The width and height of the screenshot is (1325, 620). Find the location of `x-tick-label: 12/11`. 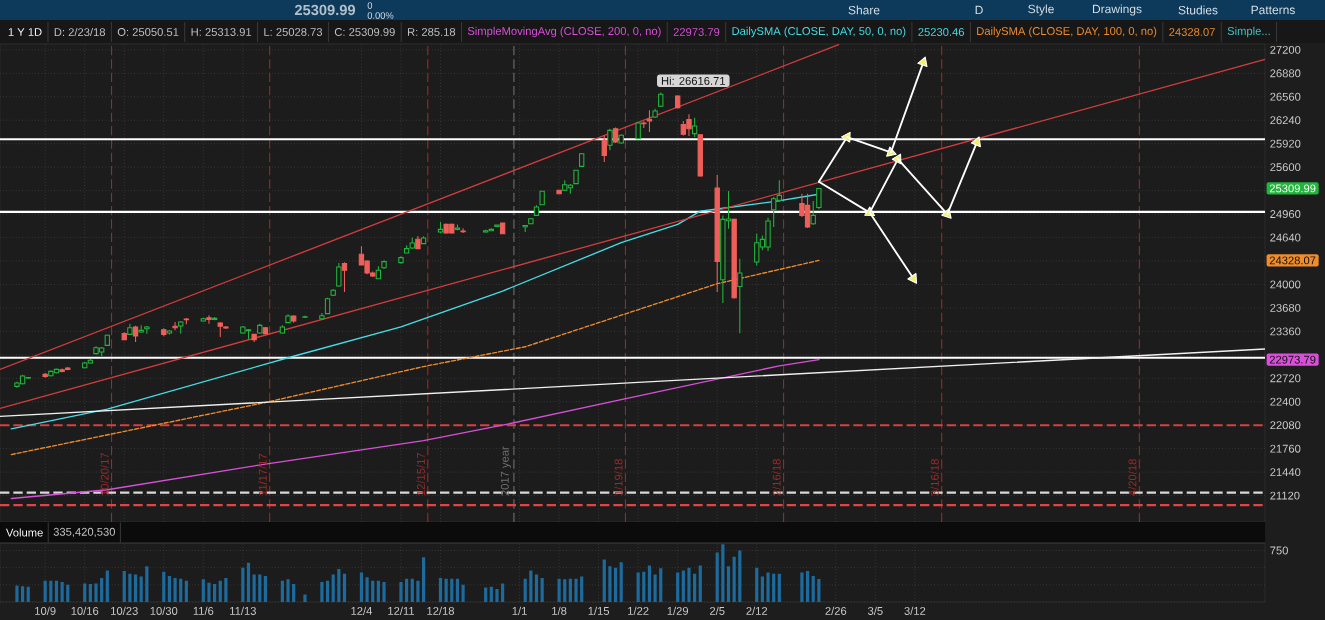

x-tick-label: 12/11 is located at coordinates (401, 610).